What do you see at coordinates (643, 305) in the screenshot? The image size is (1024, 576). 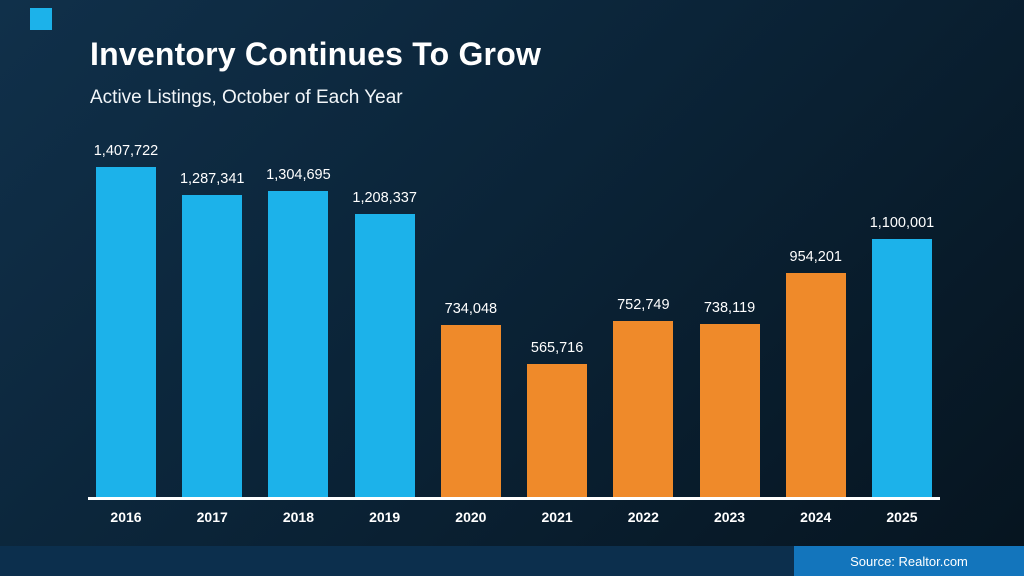 I see `bar-value-label: 752,749` at bounding box center [643, 305].